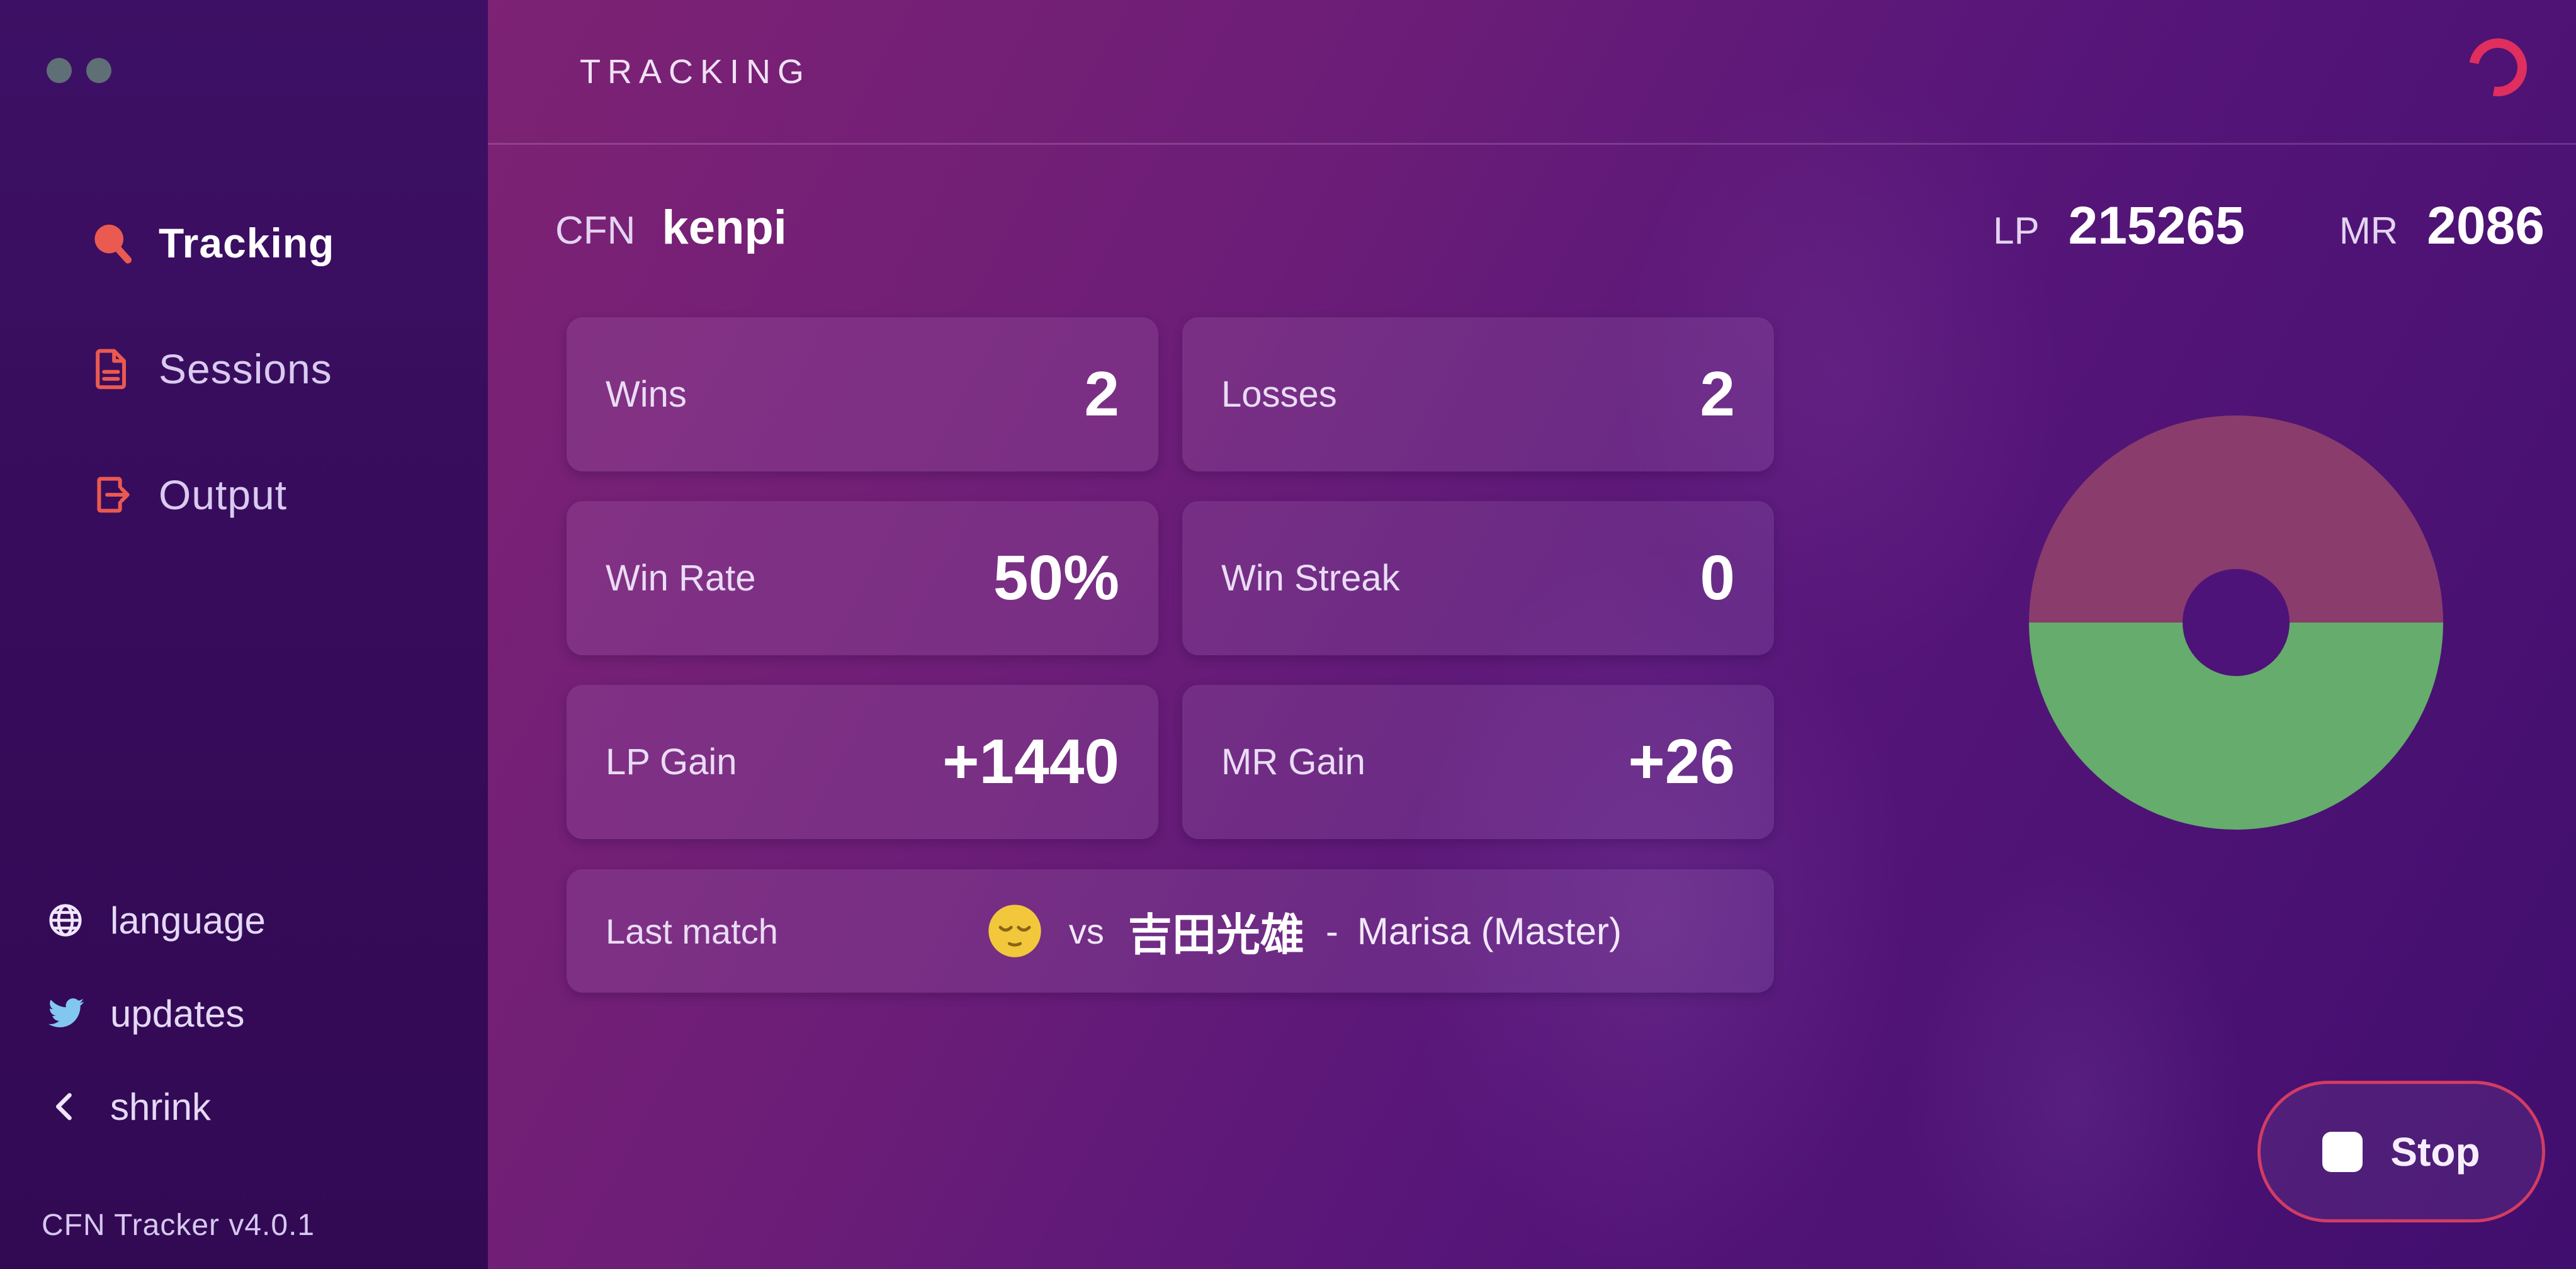  What do you see at coordinates (1532, 72) in the screenshot?
I see `header: TRACKING` at bounding box center [1532, 72].